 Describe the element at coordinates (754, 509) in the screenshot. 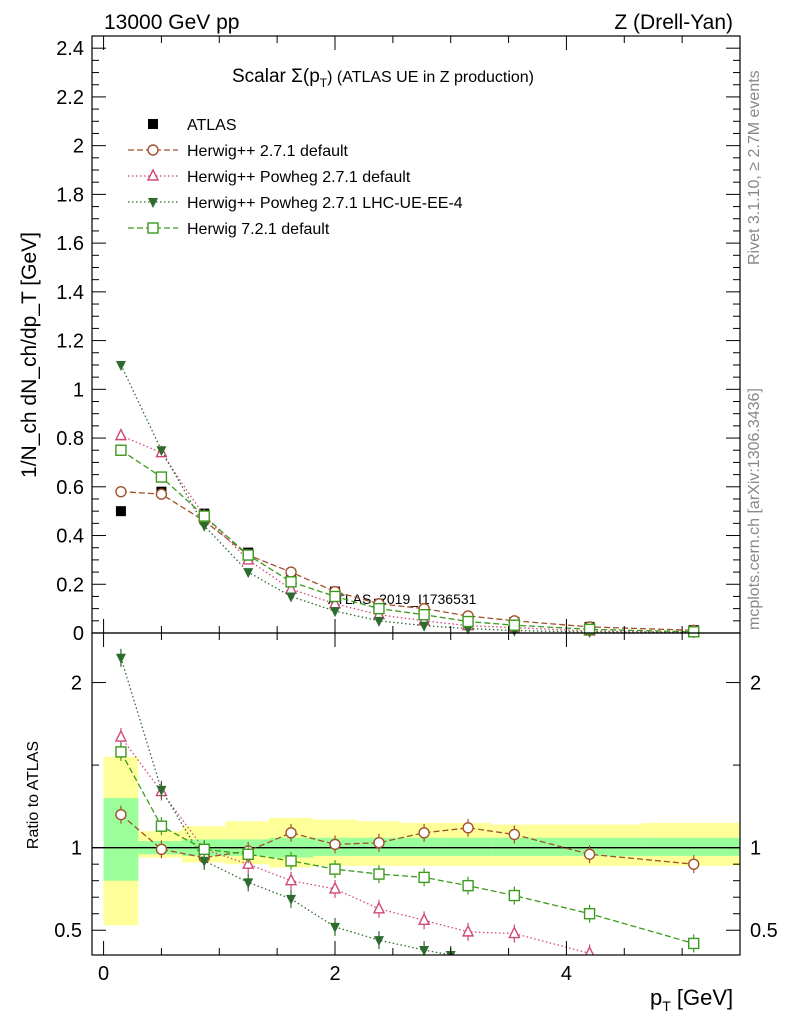

I see `mcplots-label: mcplots.cern.ch [arXiv:1306.3436]` at that location.